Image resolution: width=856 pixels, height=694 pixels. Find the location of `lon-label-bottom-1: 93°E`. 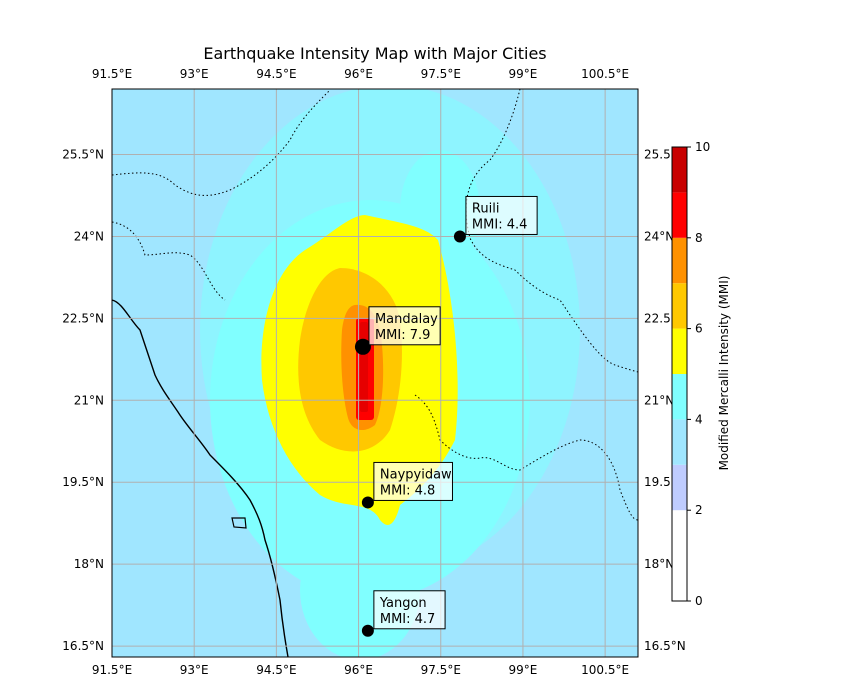

lon-label-bottom-1: 93°E is located at coordinates (194, 670).